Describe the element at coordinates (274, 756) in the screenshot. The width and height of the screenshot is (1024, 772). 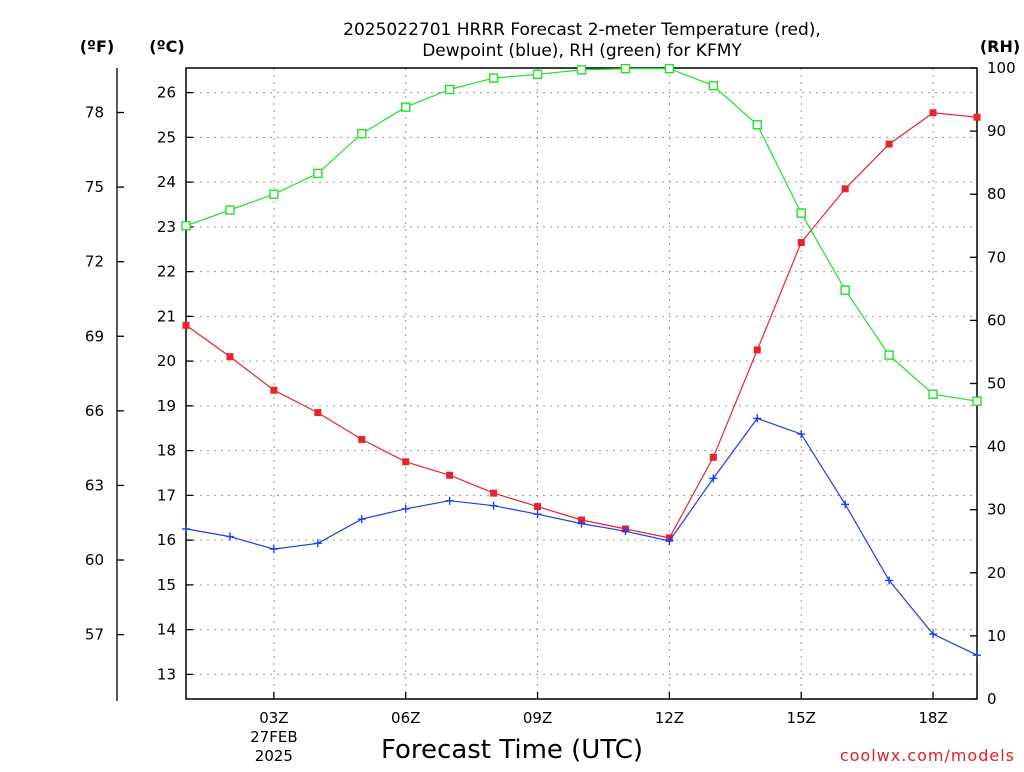
I see `x-year-label: 2025` at that location.